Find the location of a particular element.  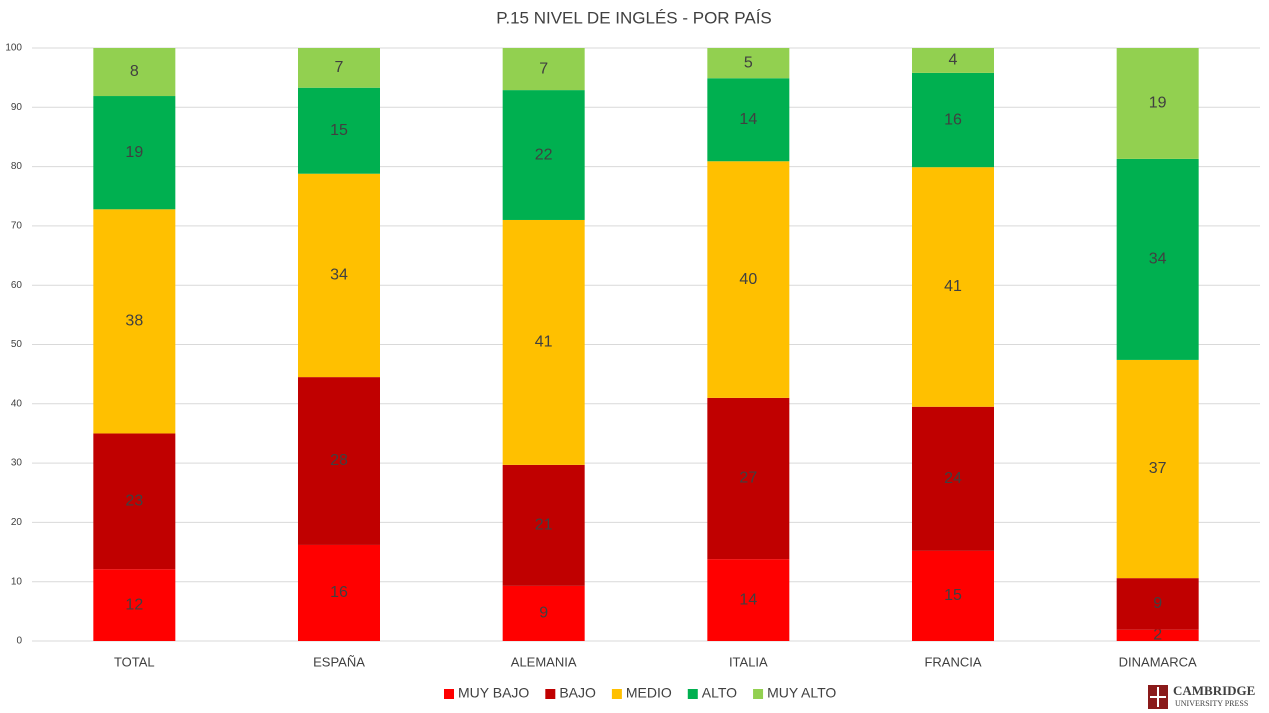

y-tick-label: 100 is located at coordinates (13, 48).